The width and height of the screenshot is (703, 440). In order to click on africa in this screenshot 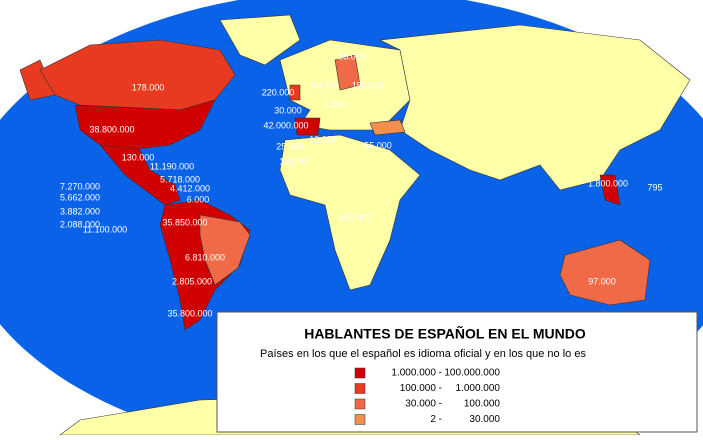, I will do `click(350, 212)`.